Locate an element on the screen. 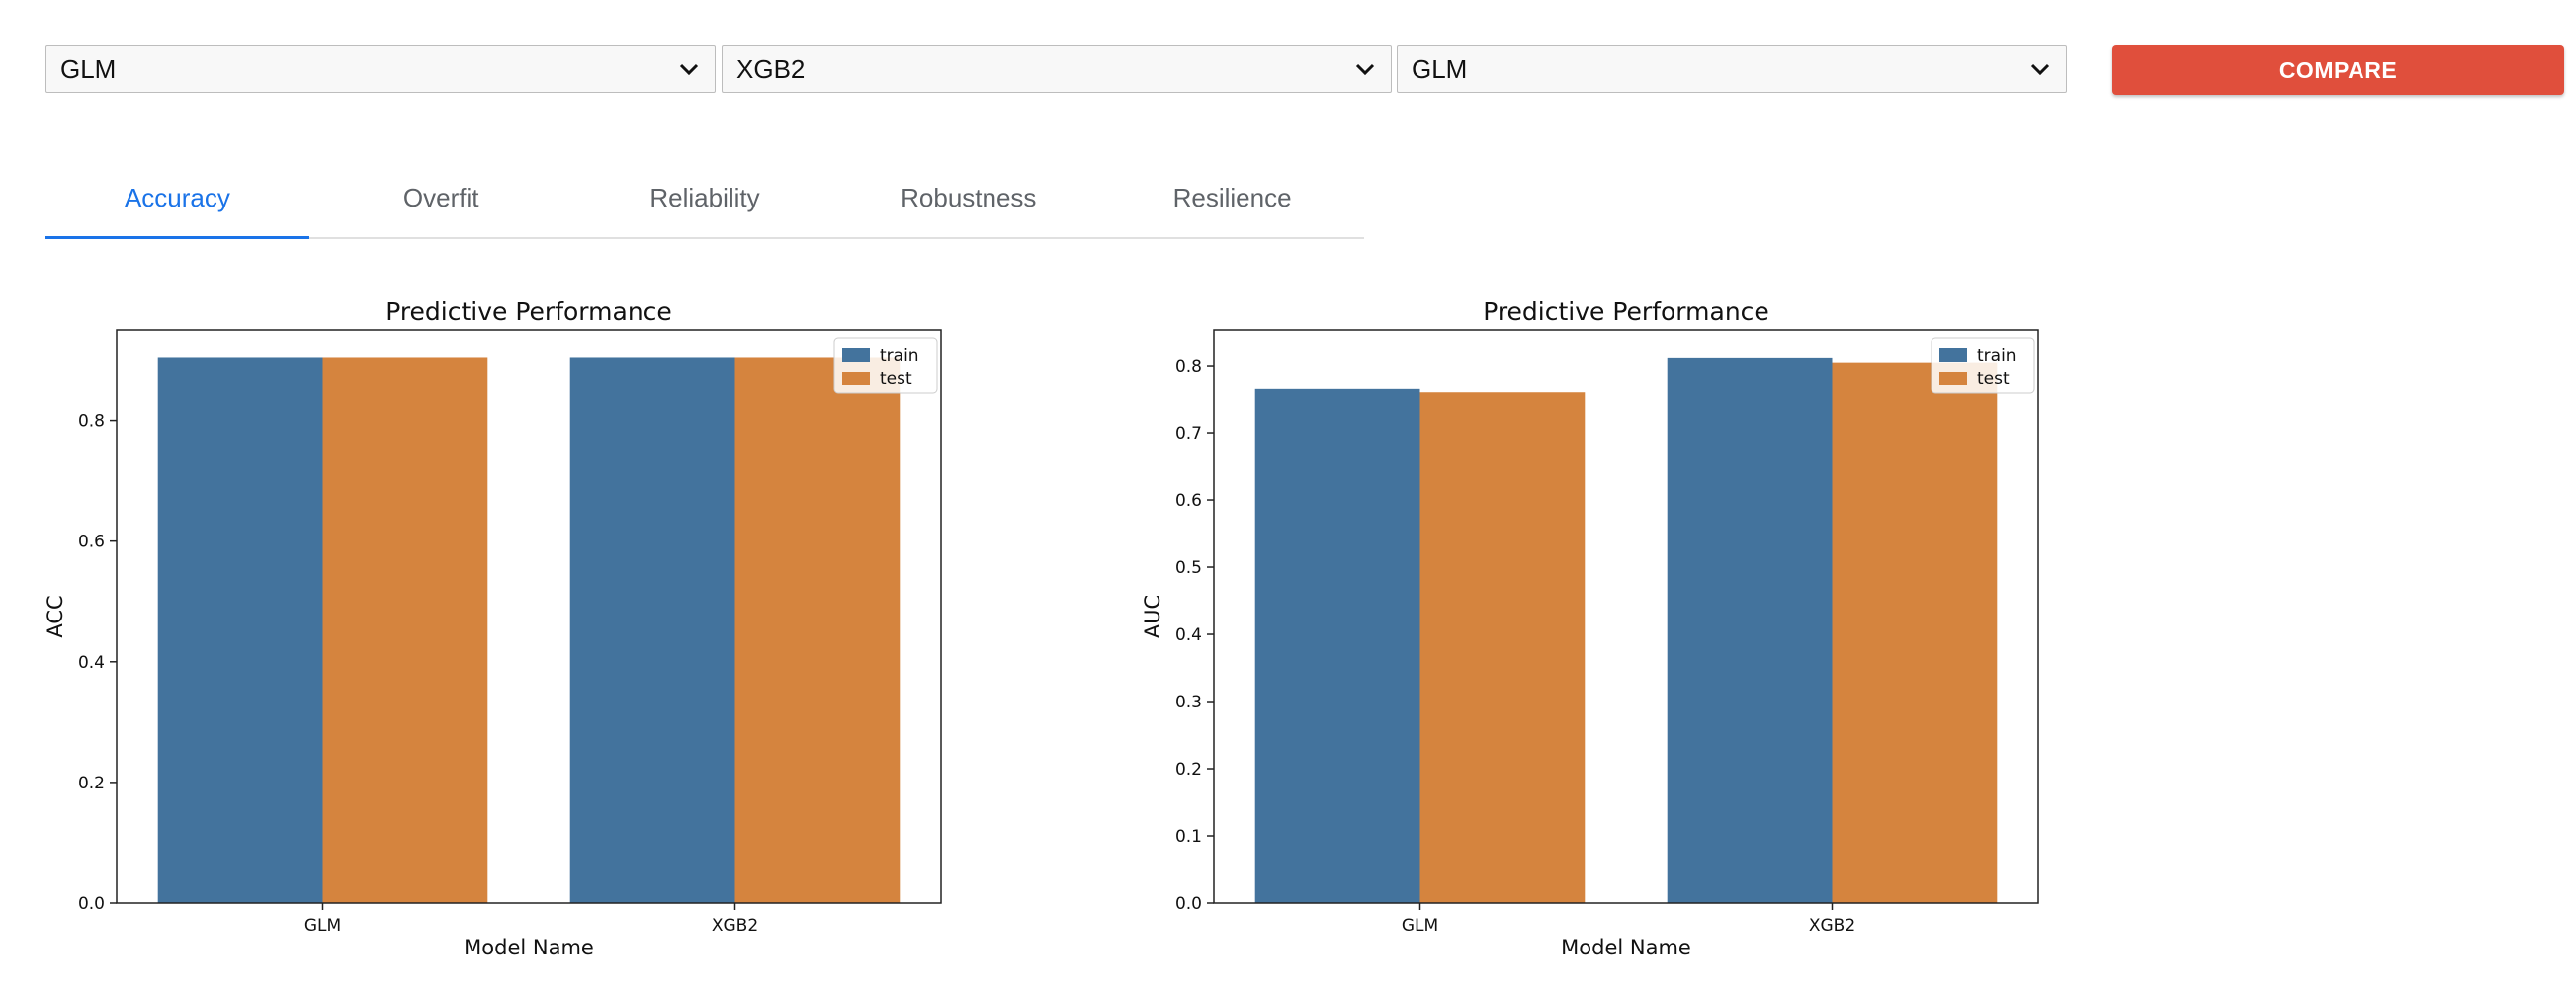 Image resolution: width=2576 pixels, height=992 pixels. model-select-2: XGB2 is located at coordinates (1057, 69).